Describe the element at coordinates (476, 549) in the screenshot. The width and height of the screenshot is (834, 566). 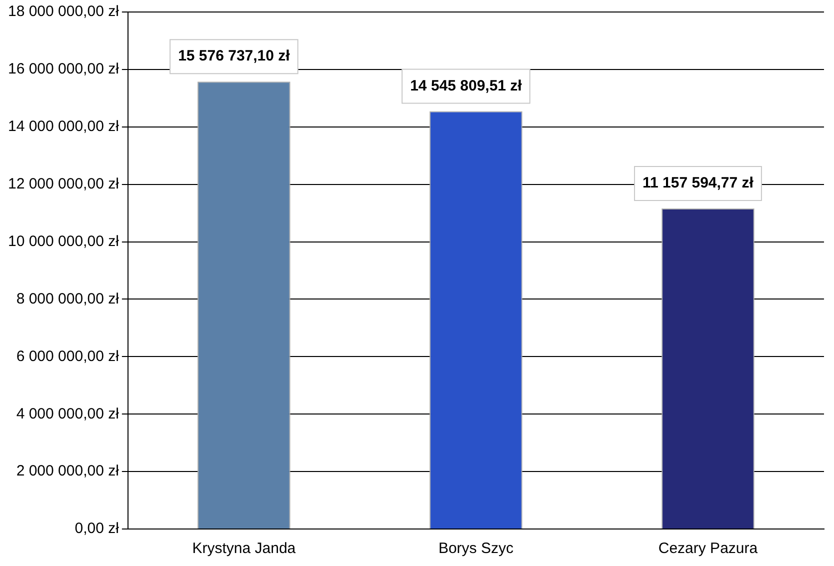
I see `x-tick-label: Borys Szyc` at that location.